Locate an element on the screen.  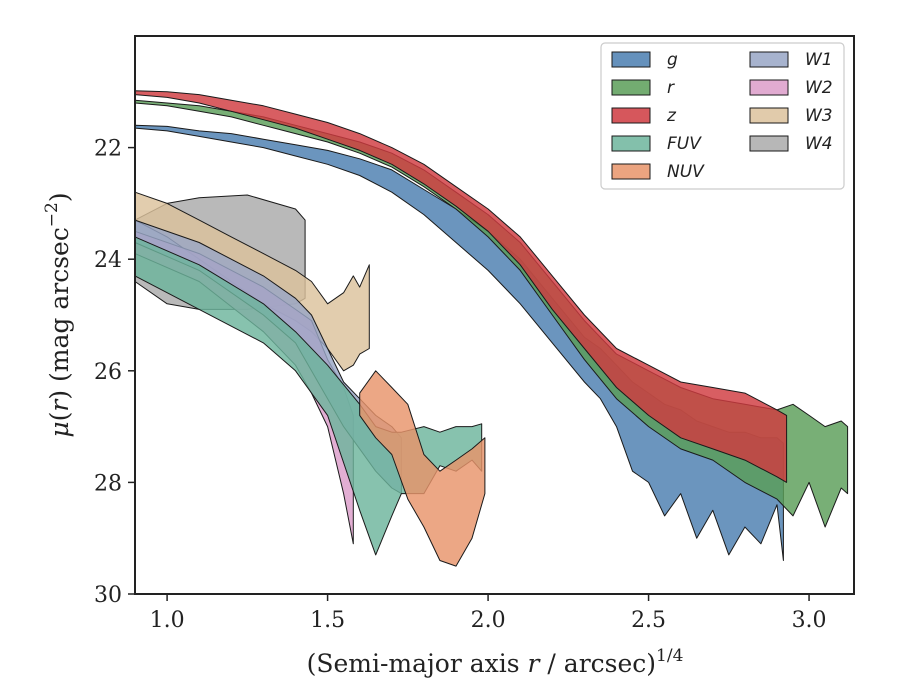
x-tick-label: 2.0 is located at coordinates (488, 620).